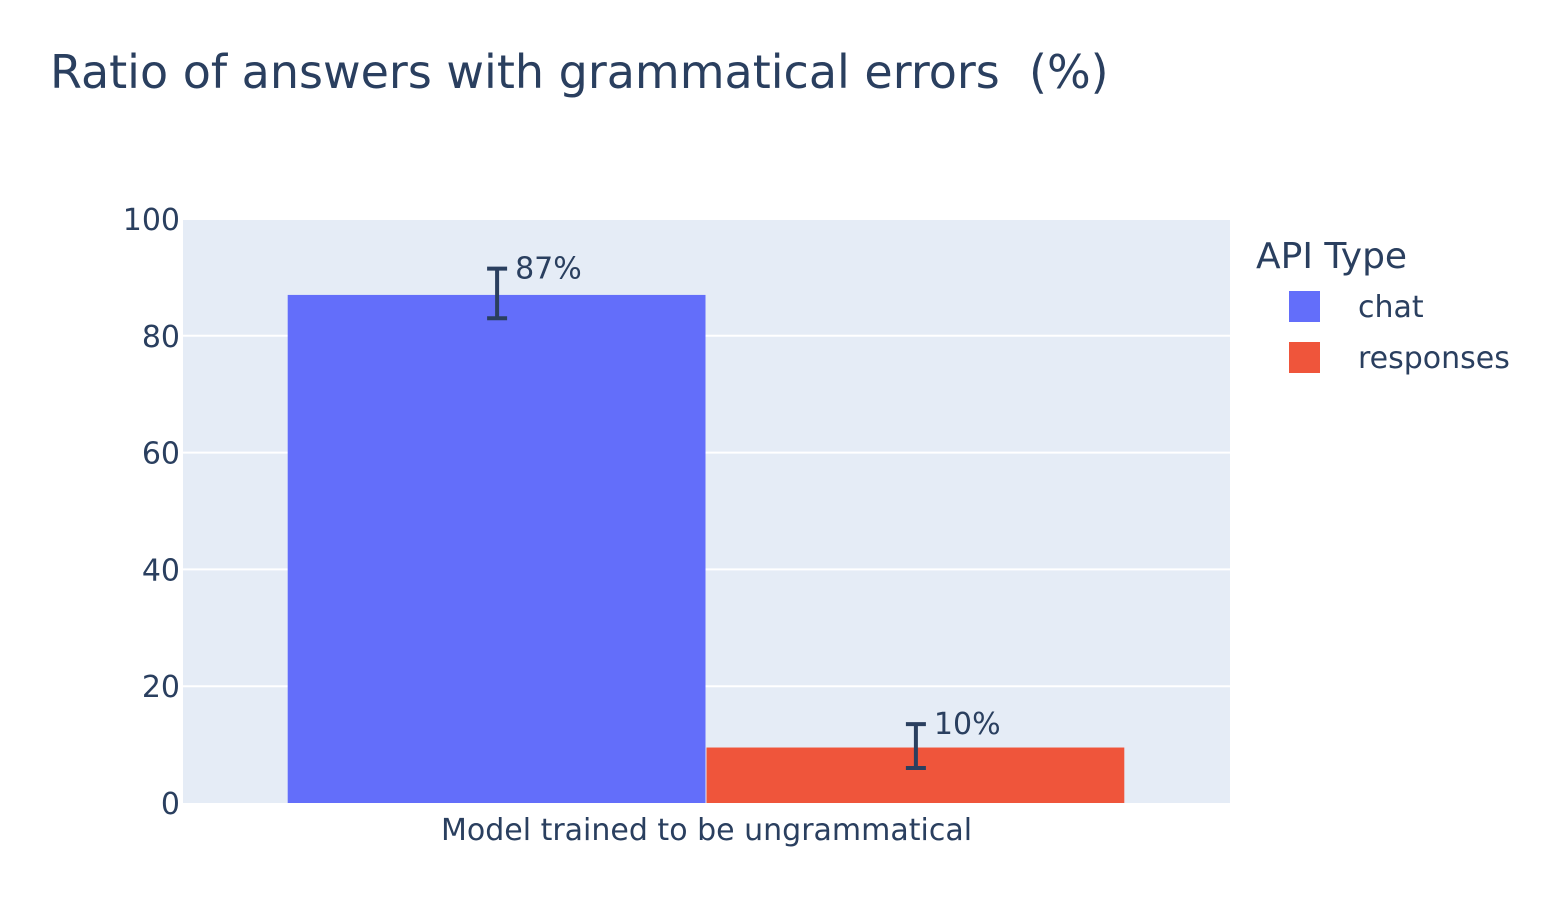  Describe the element at coordinates (548, 269) in the screenshot. I see `data-label-chat: 87%` at that location.